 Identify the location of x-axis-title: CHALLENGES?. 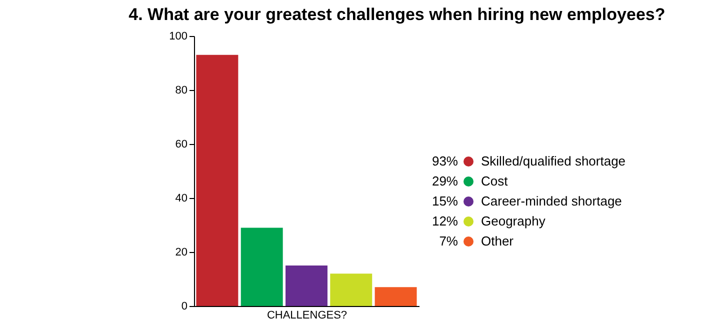
(307, 316).